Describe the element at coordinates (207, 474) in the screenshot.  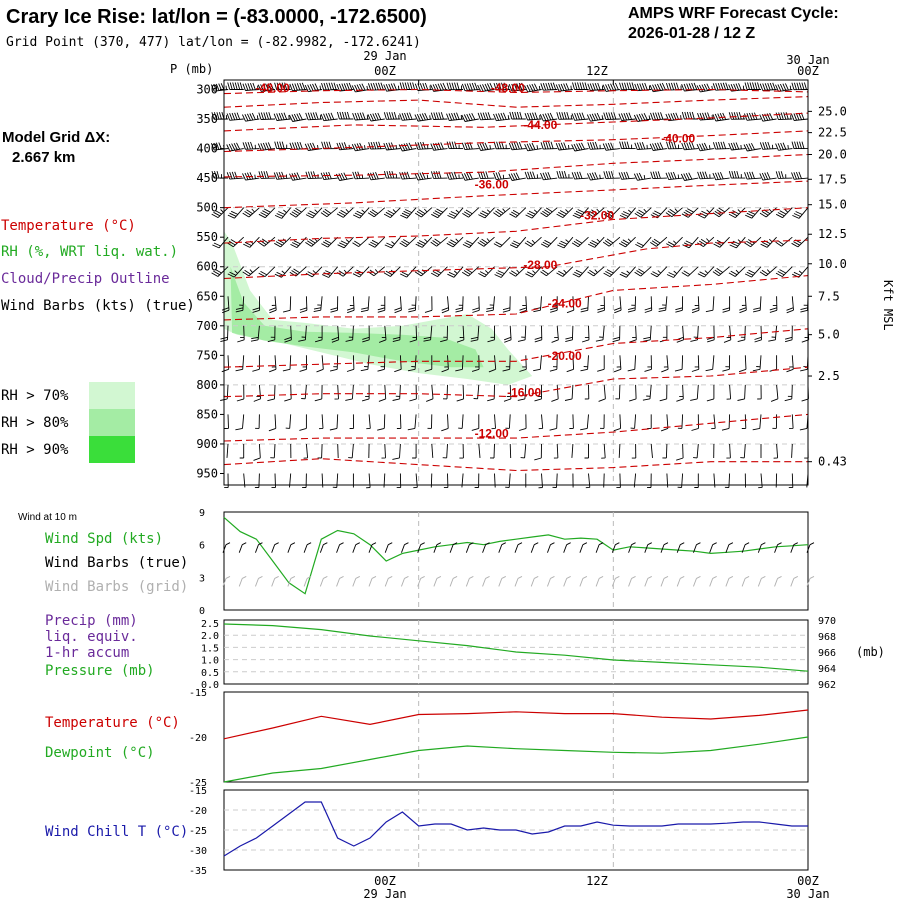
I see `pressure-tick-13: 950` at that location.